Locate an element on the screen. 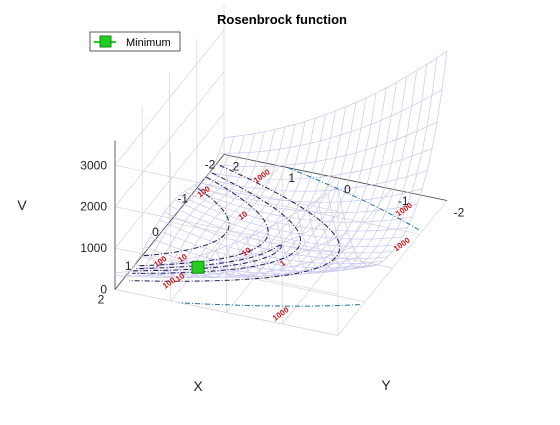 This screenshot has height=425, width=560. z-tick-label: 1000 is located at coordinates (93, 248).